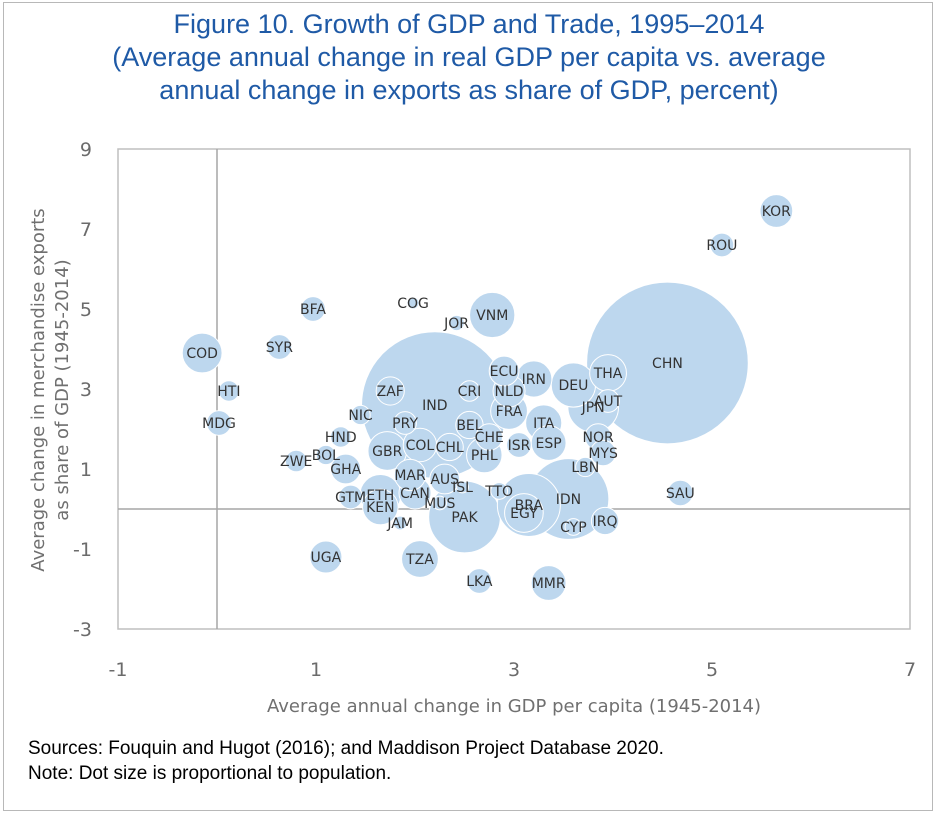 This screenshot has height=815, width=938. I want to click on bubble-che, so click(489, 437).